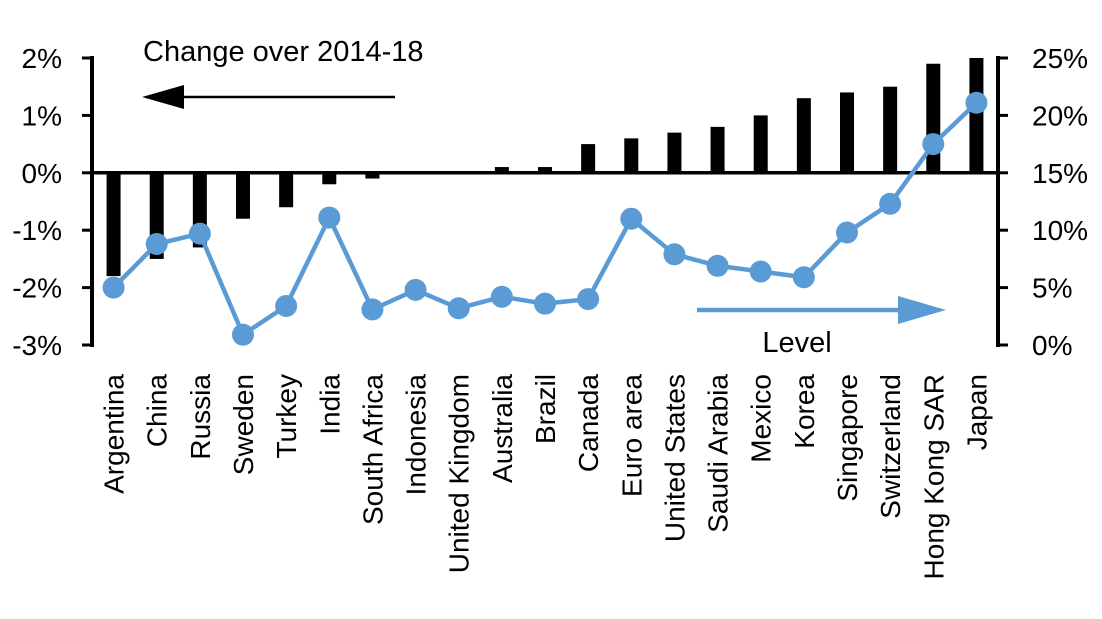 This screenshot has height=619, width=1102. What do you see at coordinates (329, 404) in the screenshot?
I see `category-label-india: India` at bounding box center [329, 404].